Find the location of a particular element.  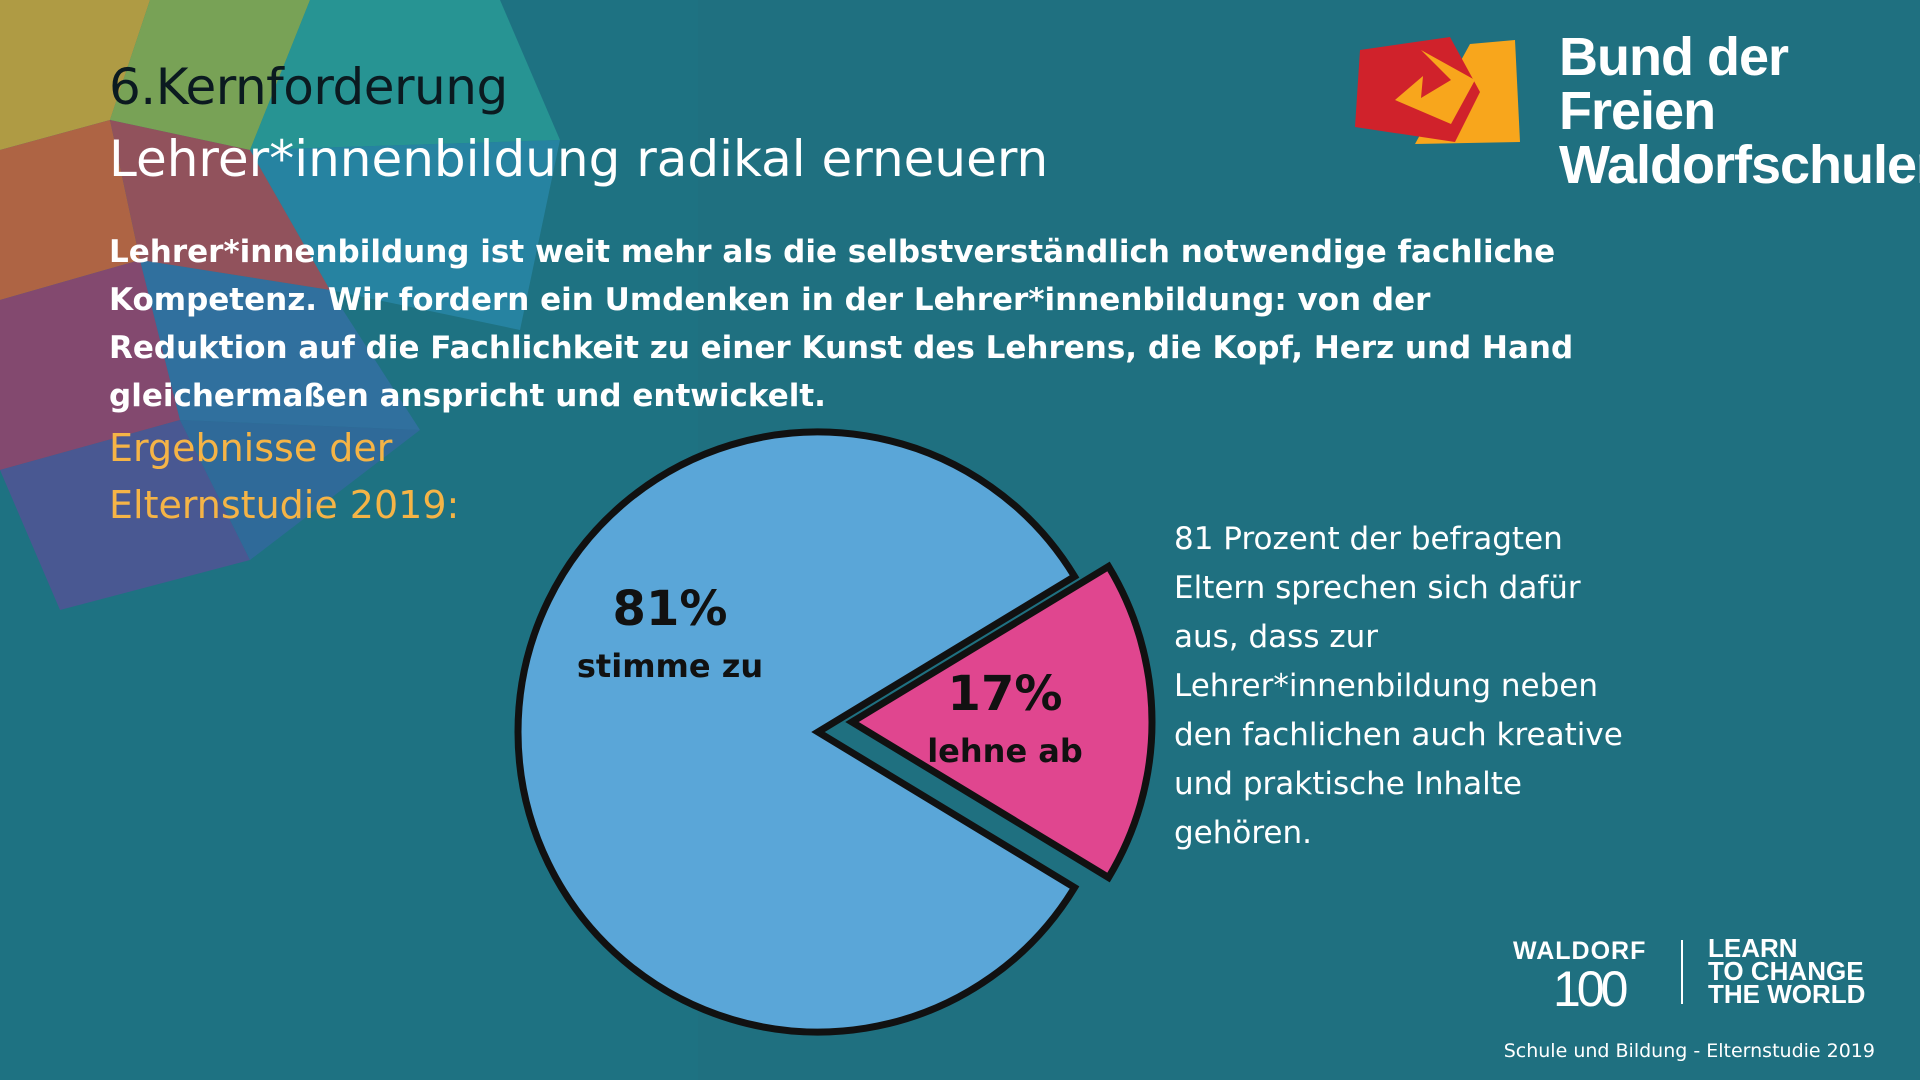

slice-label: stimme zu is located at coordinates (670, 666).